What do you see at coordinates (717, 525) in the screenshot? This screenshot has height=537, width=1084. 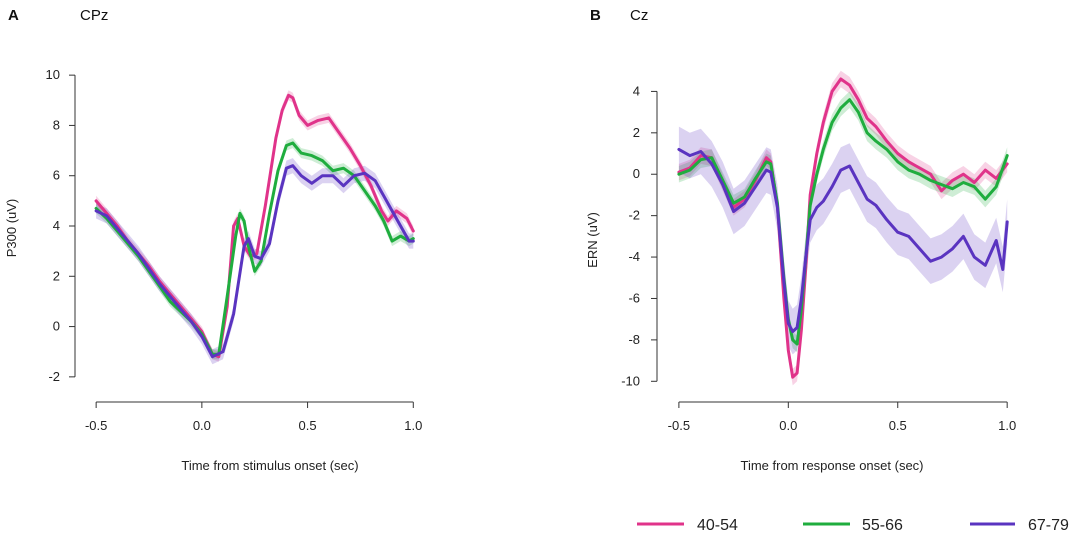 I see `legend-label-40-54: 40-54` at bounding box center [717, 525].